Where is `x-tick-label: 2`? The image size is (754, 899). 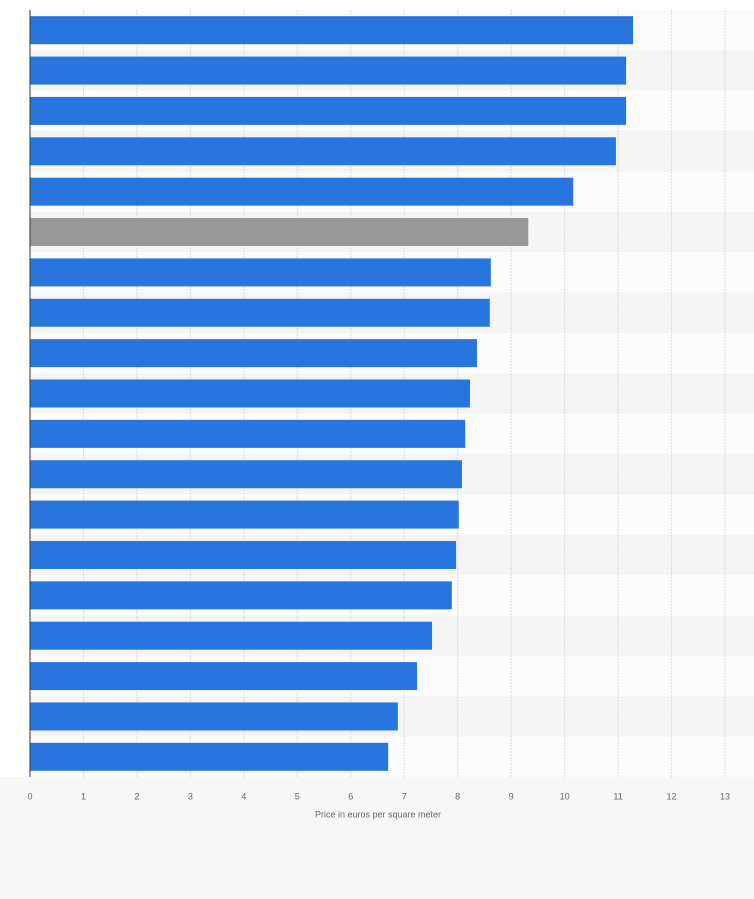
x-tick-label: 2 is located at coordinates (136, 796).